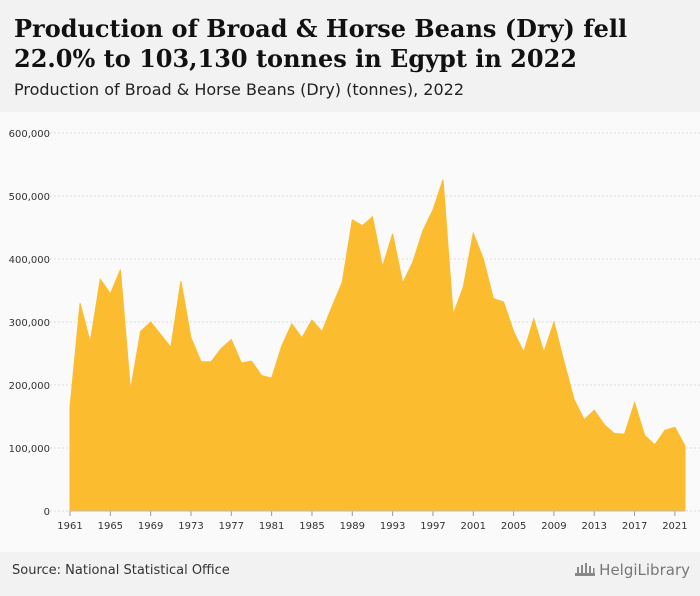  What do you see at coordinates (29, 386) in the screenshot?
I see `y-tick-label: 200,000` at bounding box center [29, 386].